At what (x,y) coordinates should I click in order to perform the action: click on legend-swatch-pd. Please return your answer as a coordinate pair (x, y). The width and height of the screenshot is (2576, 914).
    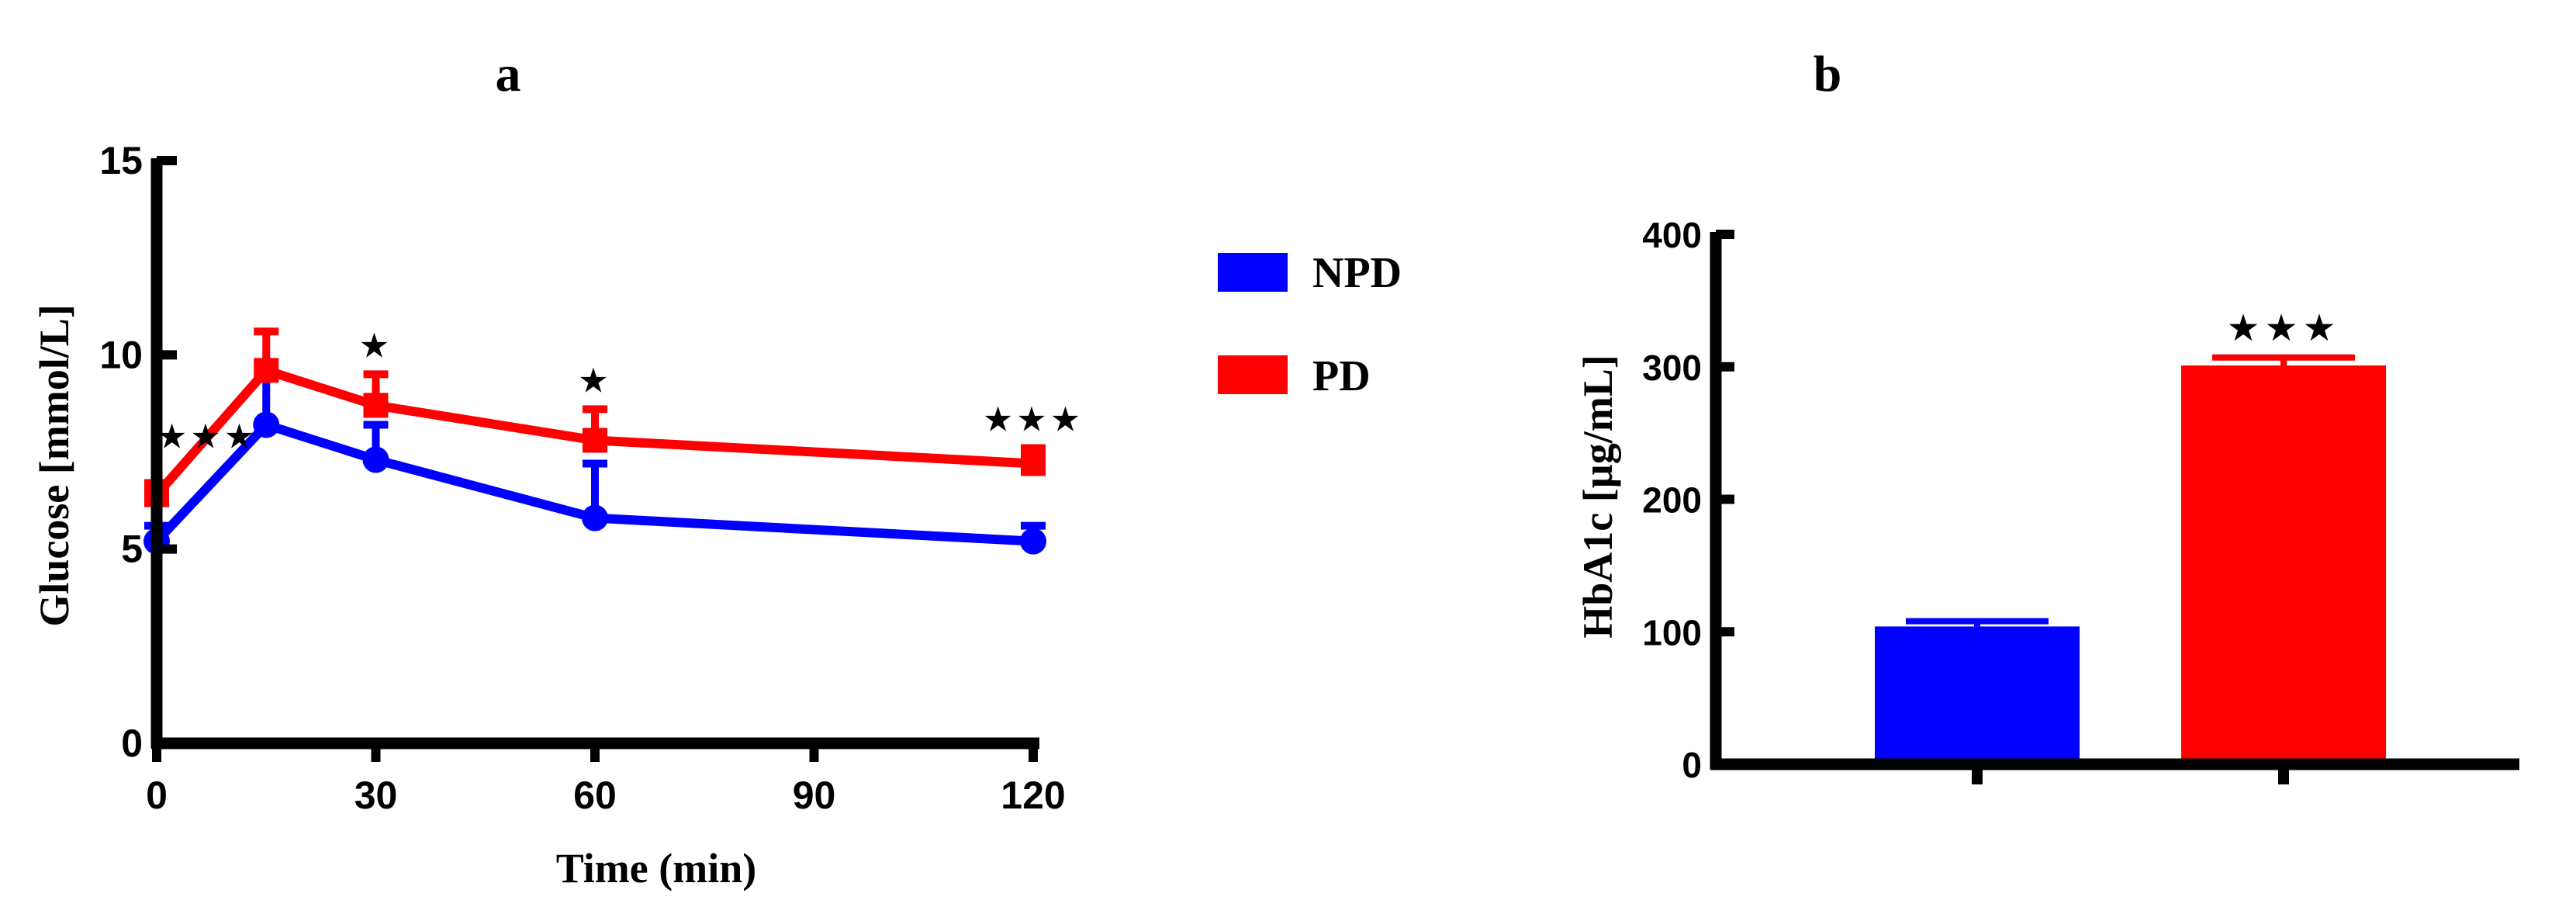
    Looking at the image, I should click on (1253, 375).